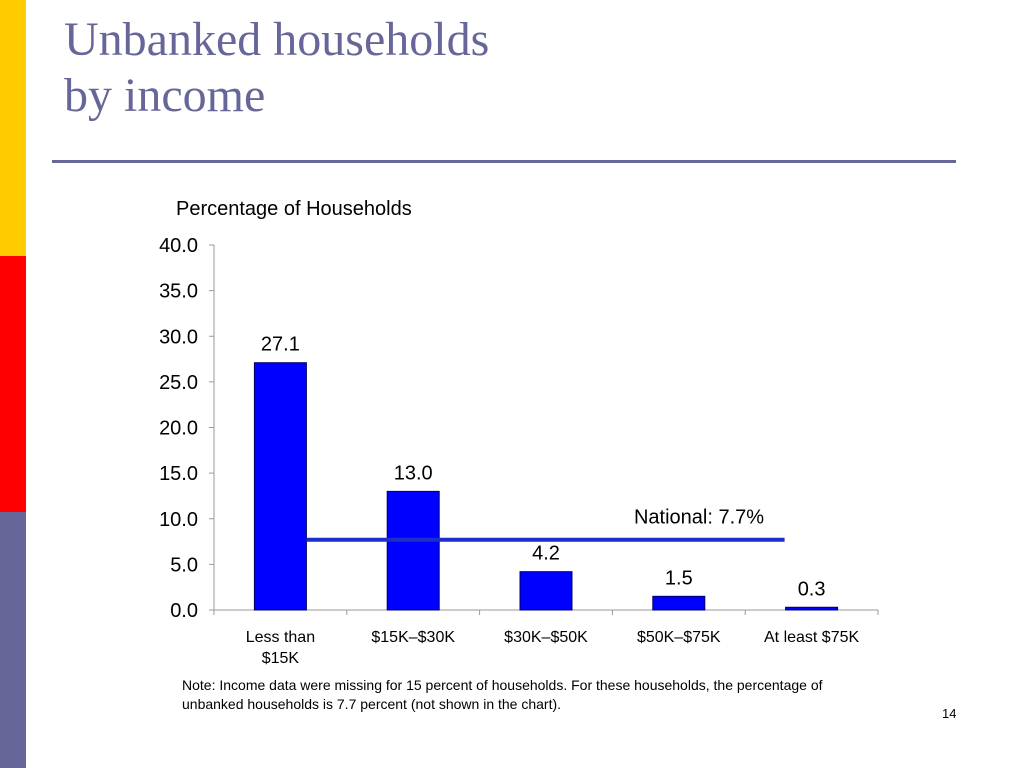 The height and width of the screenshot is (768, 1024). What do you see at coordinates (165, 95) in the screenshot?
I see `slide-title-line-2: by income` at bounding box center [165, 95].